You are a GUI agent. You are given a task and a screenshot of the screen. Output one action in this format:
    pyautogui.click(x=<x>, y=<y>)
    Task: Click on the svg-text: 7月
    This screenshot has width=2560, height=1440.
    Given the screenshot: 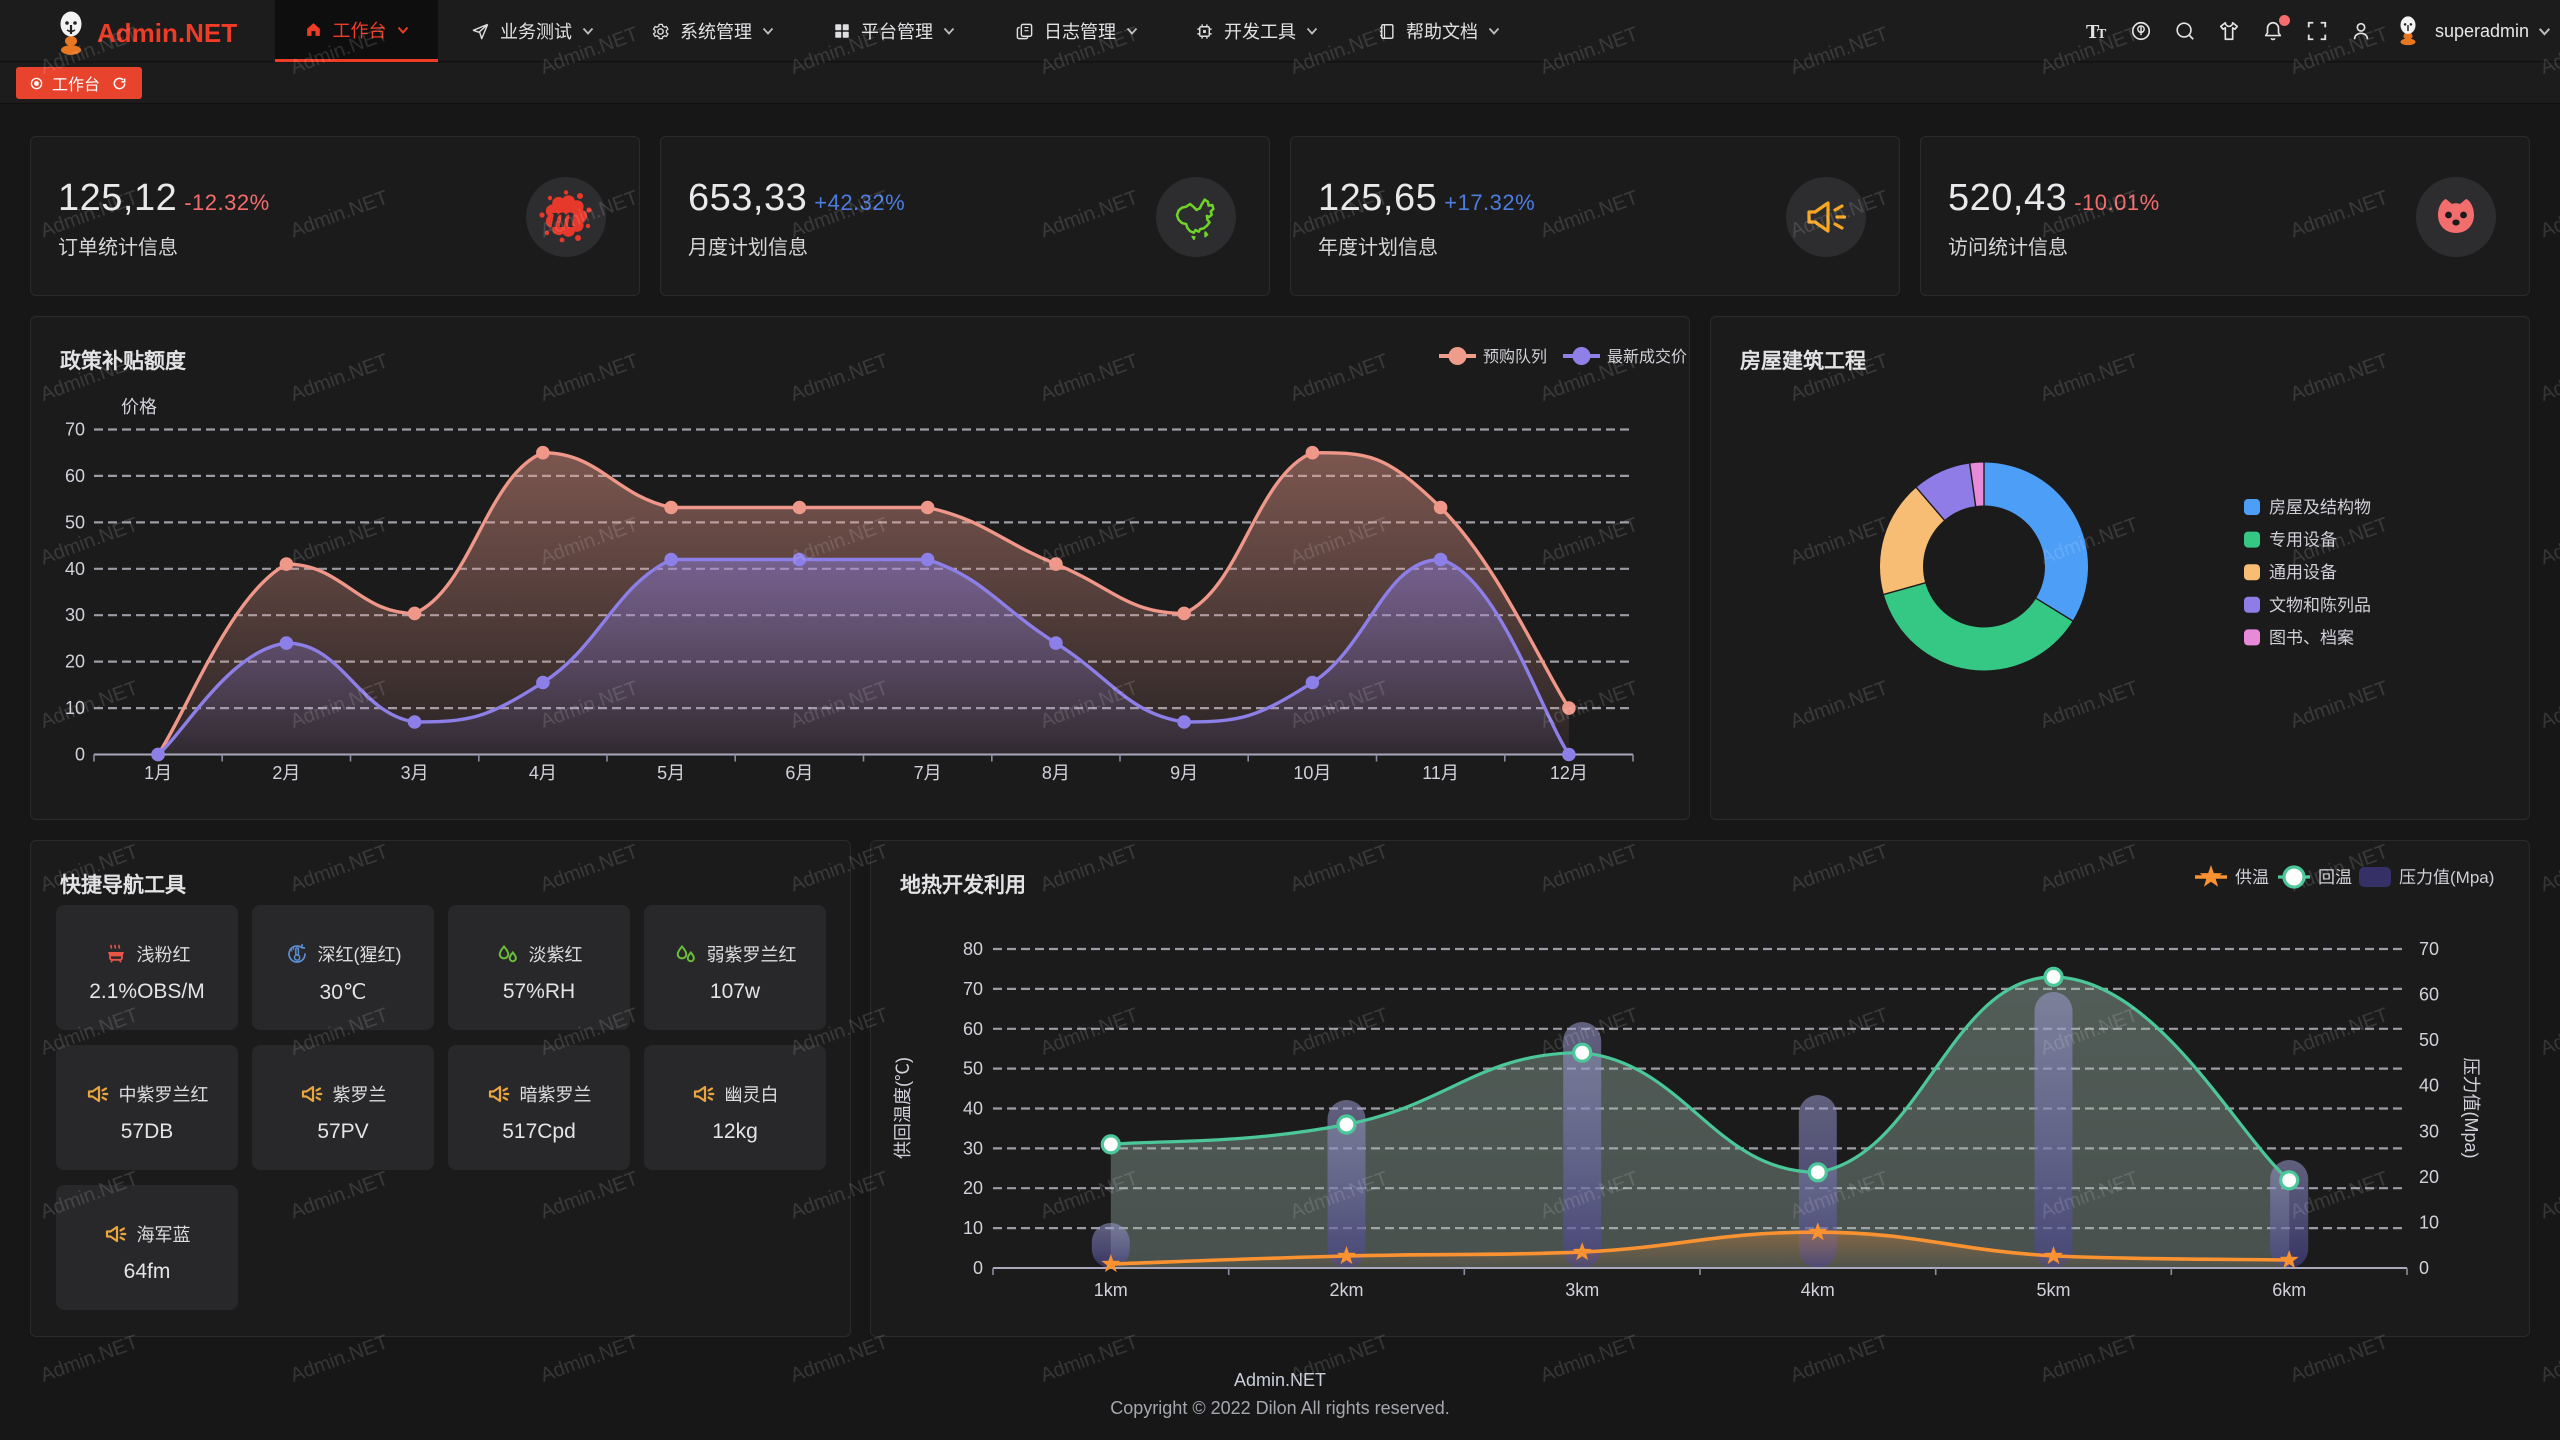 What is the action you would take?
    pyautogui.click(x=928, y=773)
    